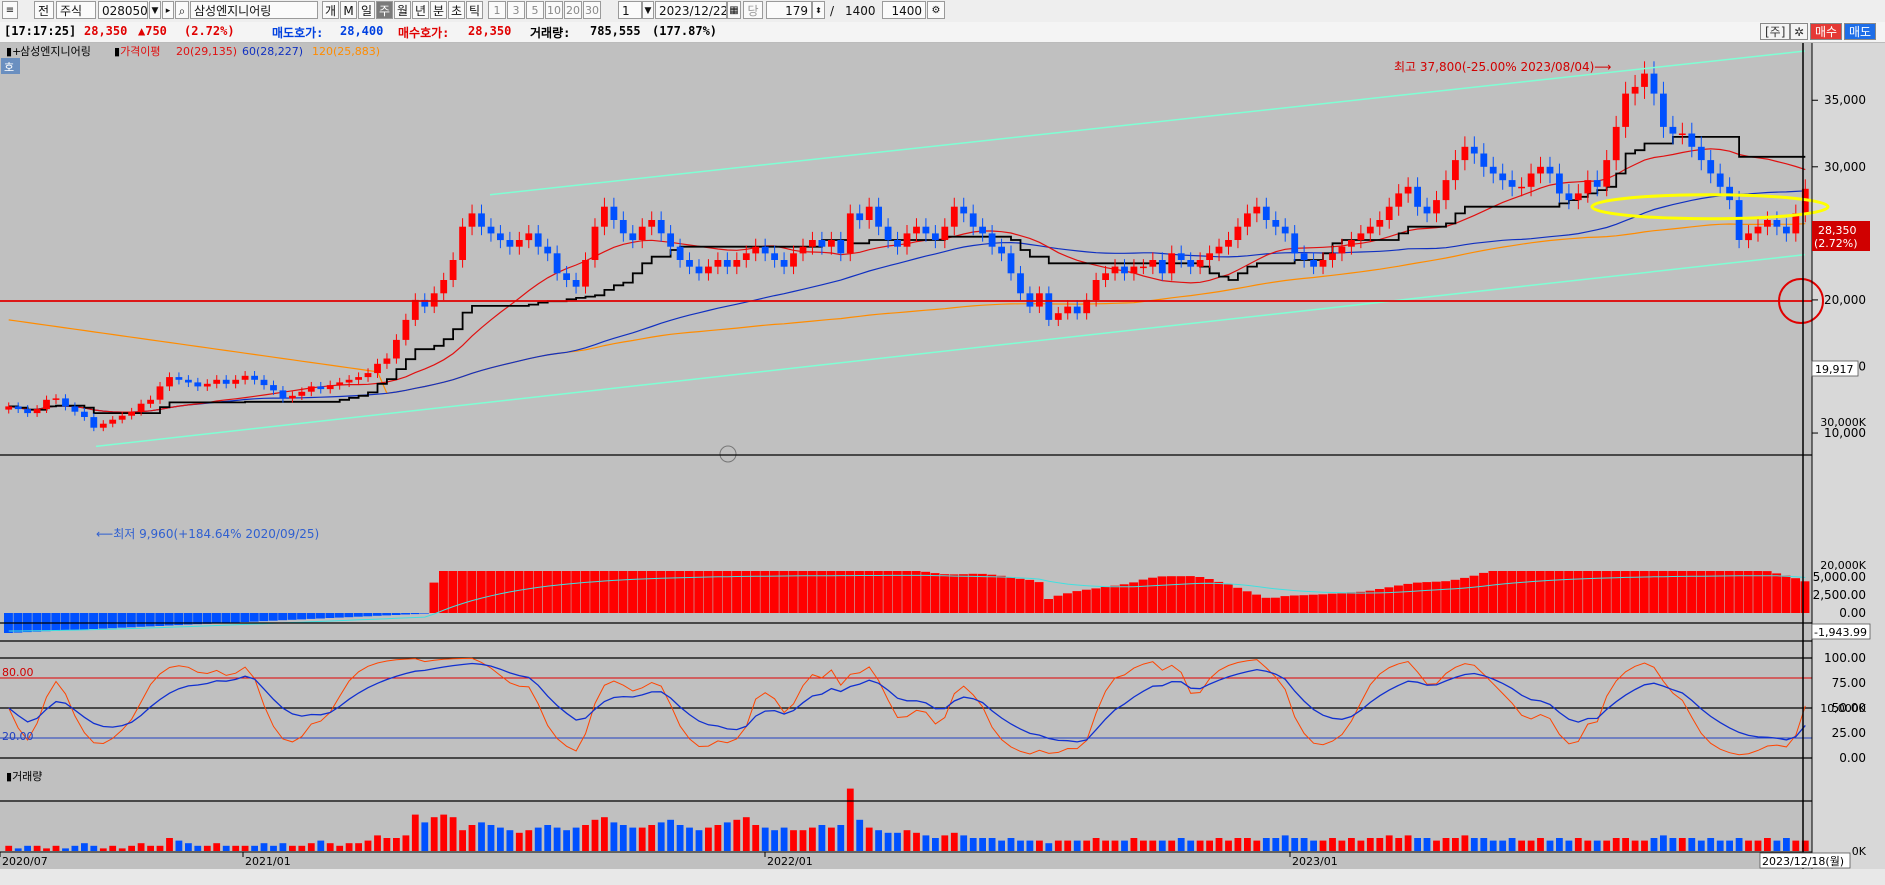 This screenshot has height=885, width=1885. What do you see at coordinates (384, 10) in the screenshot?
I see `period-button-3: 주` at bounding box center [384, 10].